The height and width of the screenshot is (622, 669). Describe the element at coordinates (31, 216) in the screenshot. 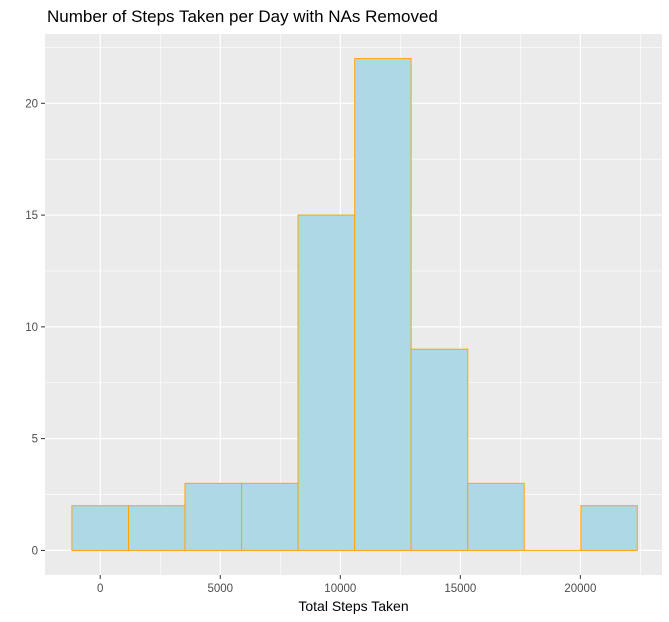

I see `y-tick-label: 15` at that location.